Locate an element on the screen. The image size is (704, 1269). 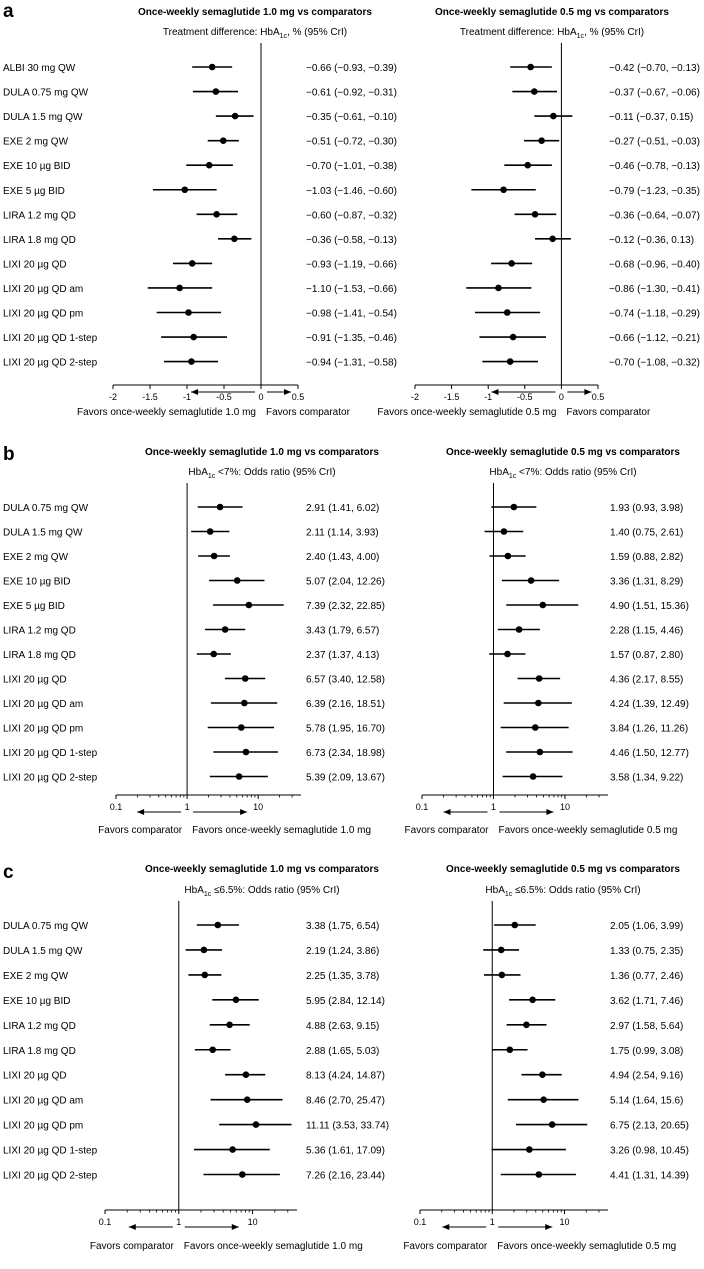
estimate-label: 1.93 (0.93, 3.98) is located at coordinates (646, 508).